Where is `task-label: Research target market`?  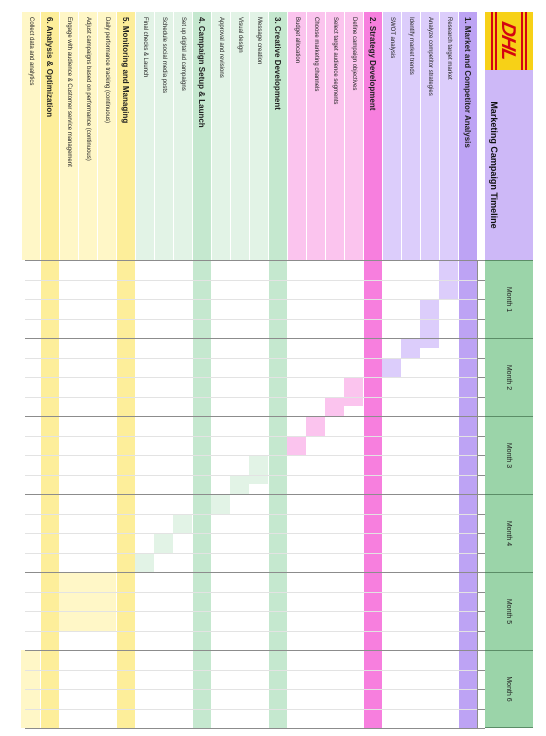 task-label: Research target market is located at coordinates (448, 136).